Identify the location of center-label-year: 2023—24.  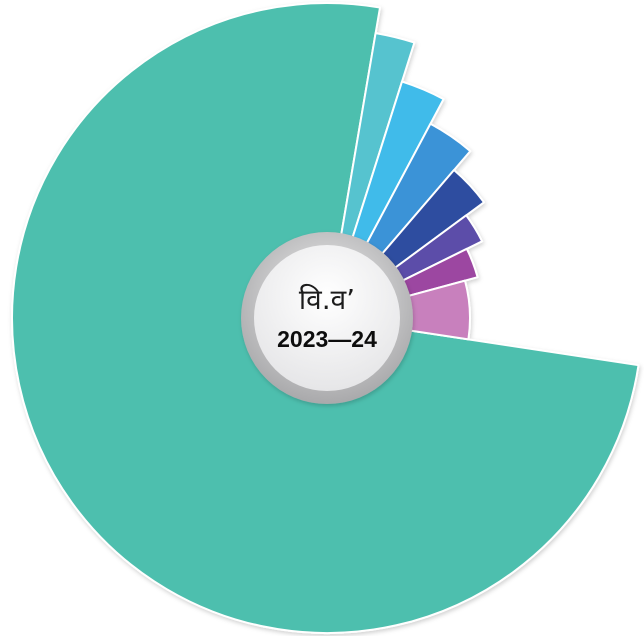
(327, 339).